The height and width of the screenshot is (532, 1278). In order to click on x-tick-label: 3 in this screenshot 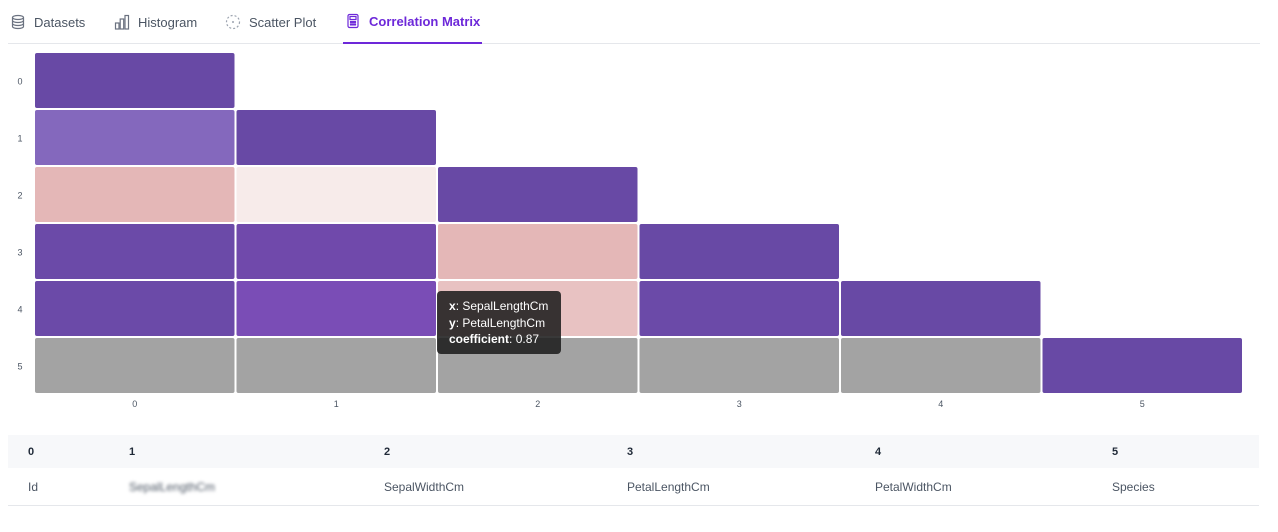, I will do `click(739, 404)`.